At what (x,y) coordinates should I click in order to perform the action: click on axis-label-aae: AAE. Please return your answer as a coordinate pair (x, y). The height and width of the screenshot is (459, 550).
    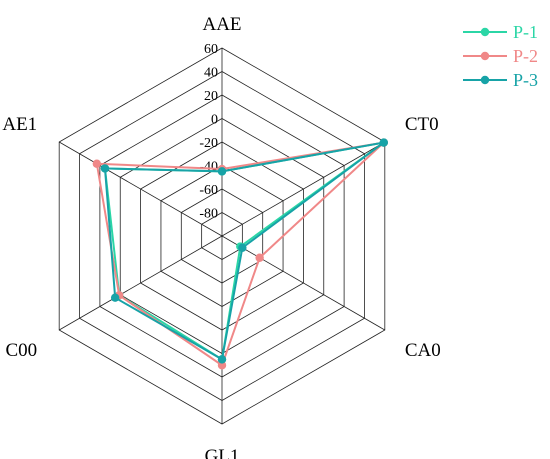
    Looking at the image, I should click on (221, 24).